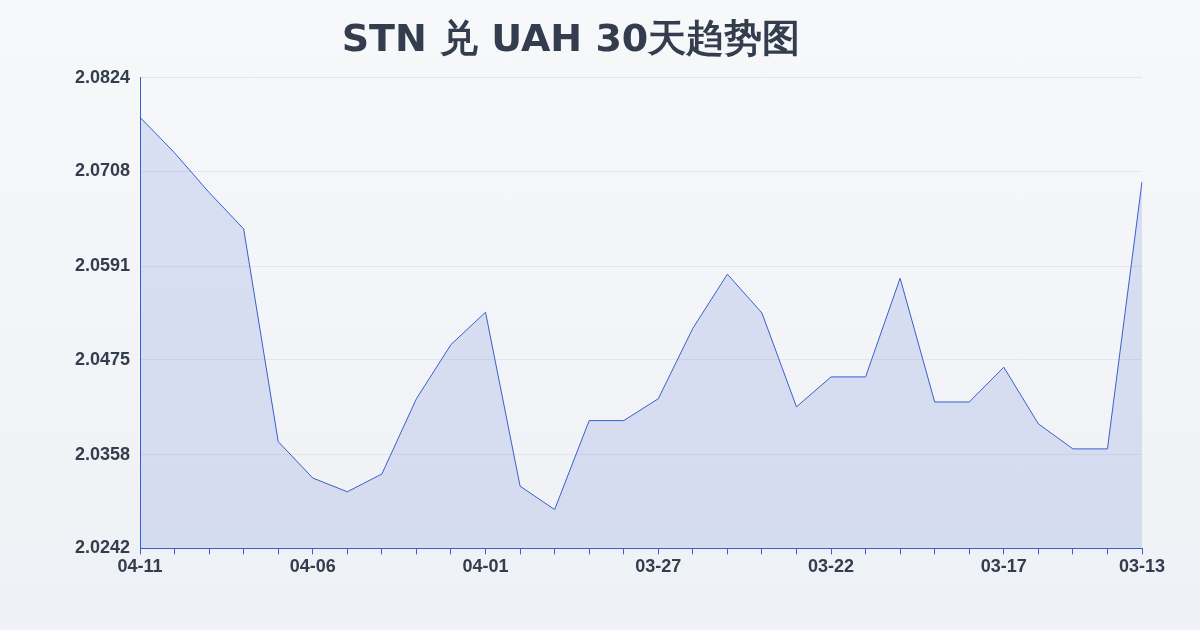  Describe the element at coordinates (102, 358) in the screenshot. I see `y-tick-label: 2.0475` at that location.